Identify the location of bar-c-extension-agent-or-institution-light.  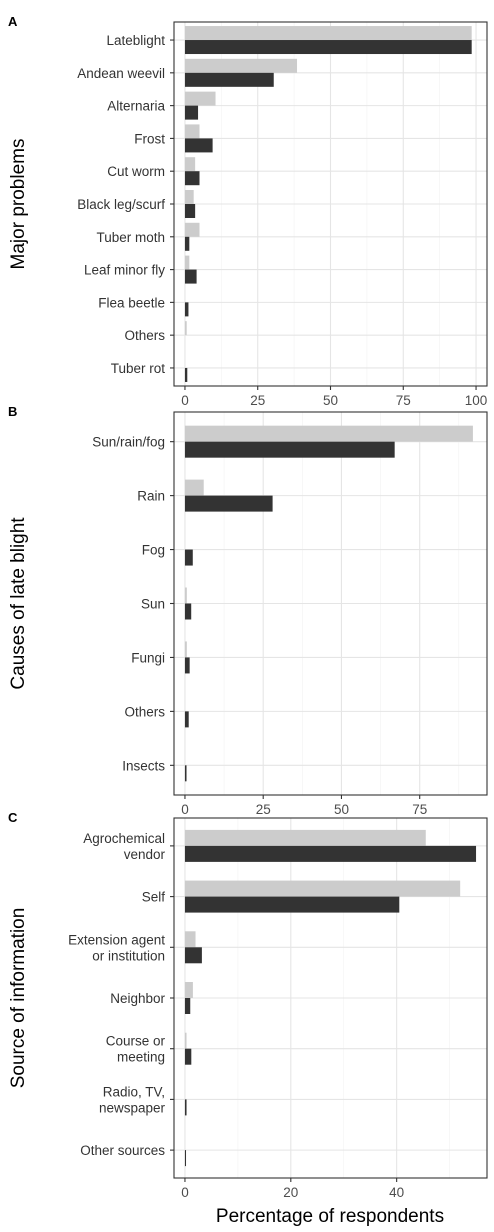
(190, 939).